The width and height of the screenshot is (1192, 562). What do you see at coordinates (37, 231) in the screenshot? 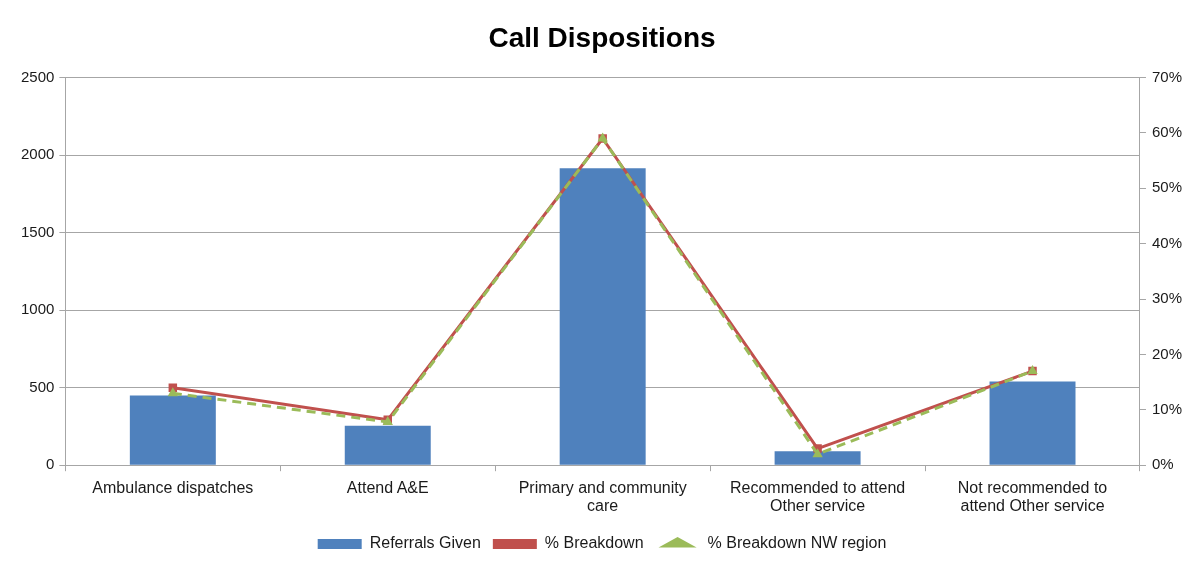
I see `y-tick-label: 1500` at bounding box center [37, 231].